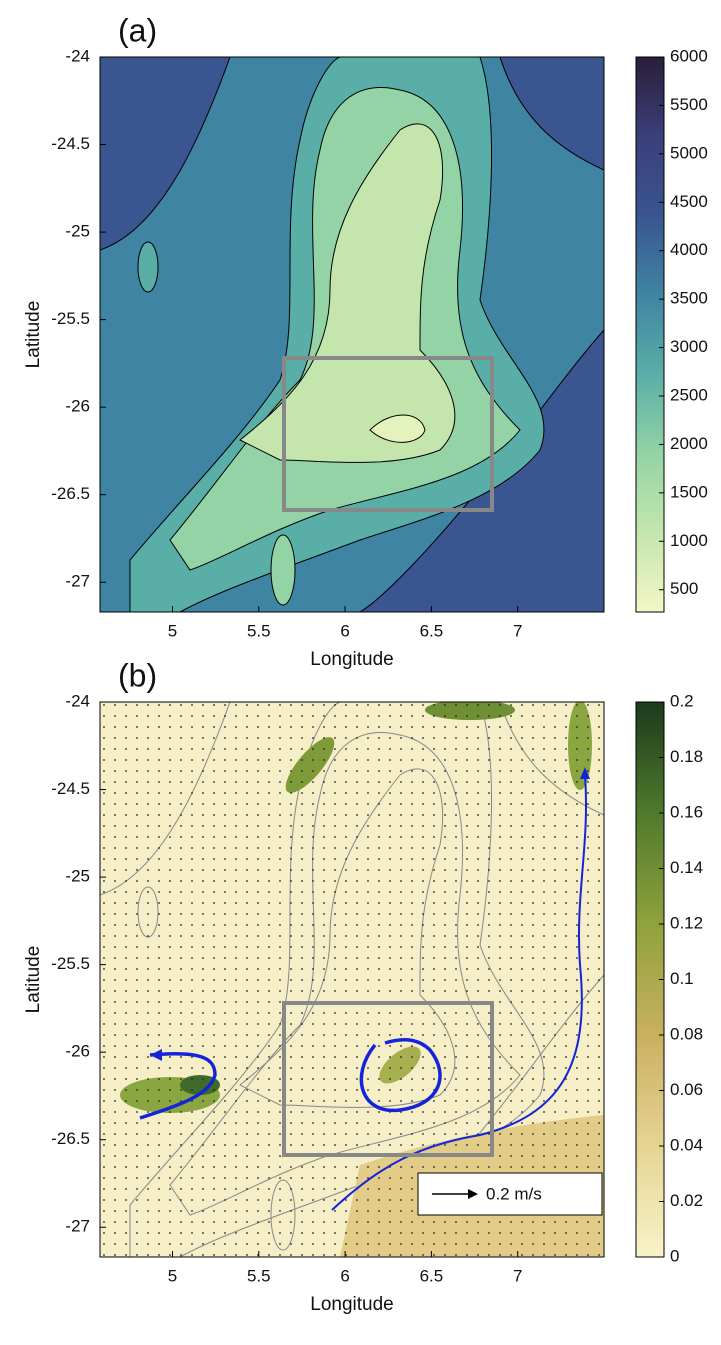 This screenshot has width=721, height=1345. Describe the element at coordinates (686, 922) in the screenshot. I see `colorbar-tick-label: 0.12` at that location.